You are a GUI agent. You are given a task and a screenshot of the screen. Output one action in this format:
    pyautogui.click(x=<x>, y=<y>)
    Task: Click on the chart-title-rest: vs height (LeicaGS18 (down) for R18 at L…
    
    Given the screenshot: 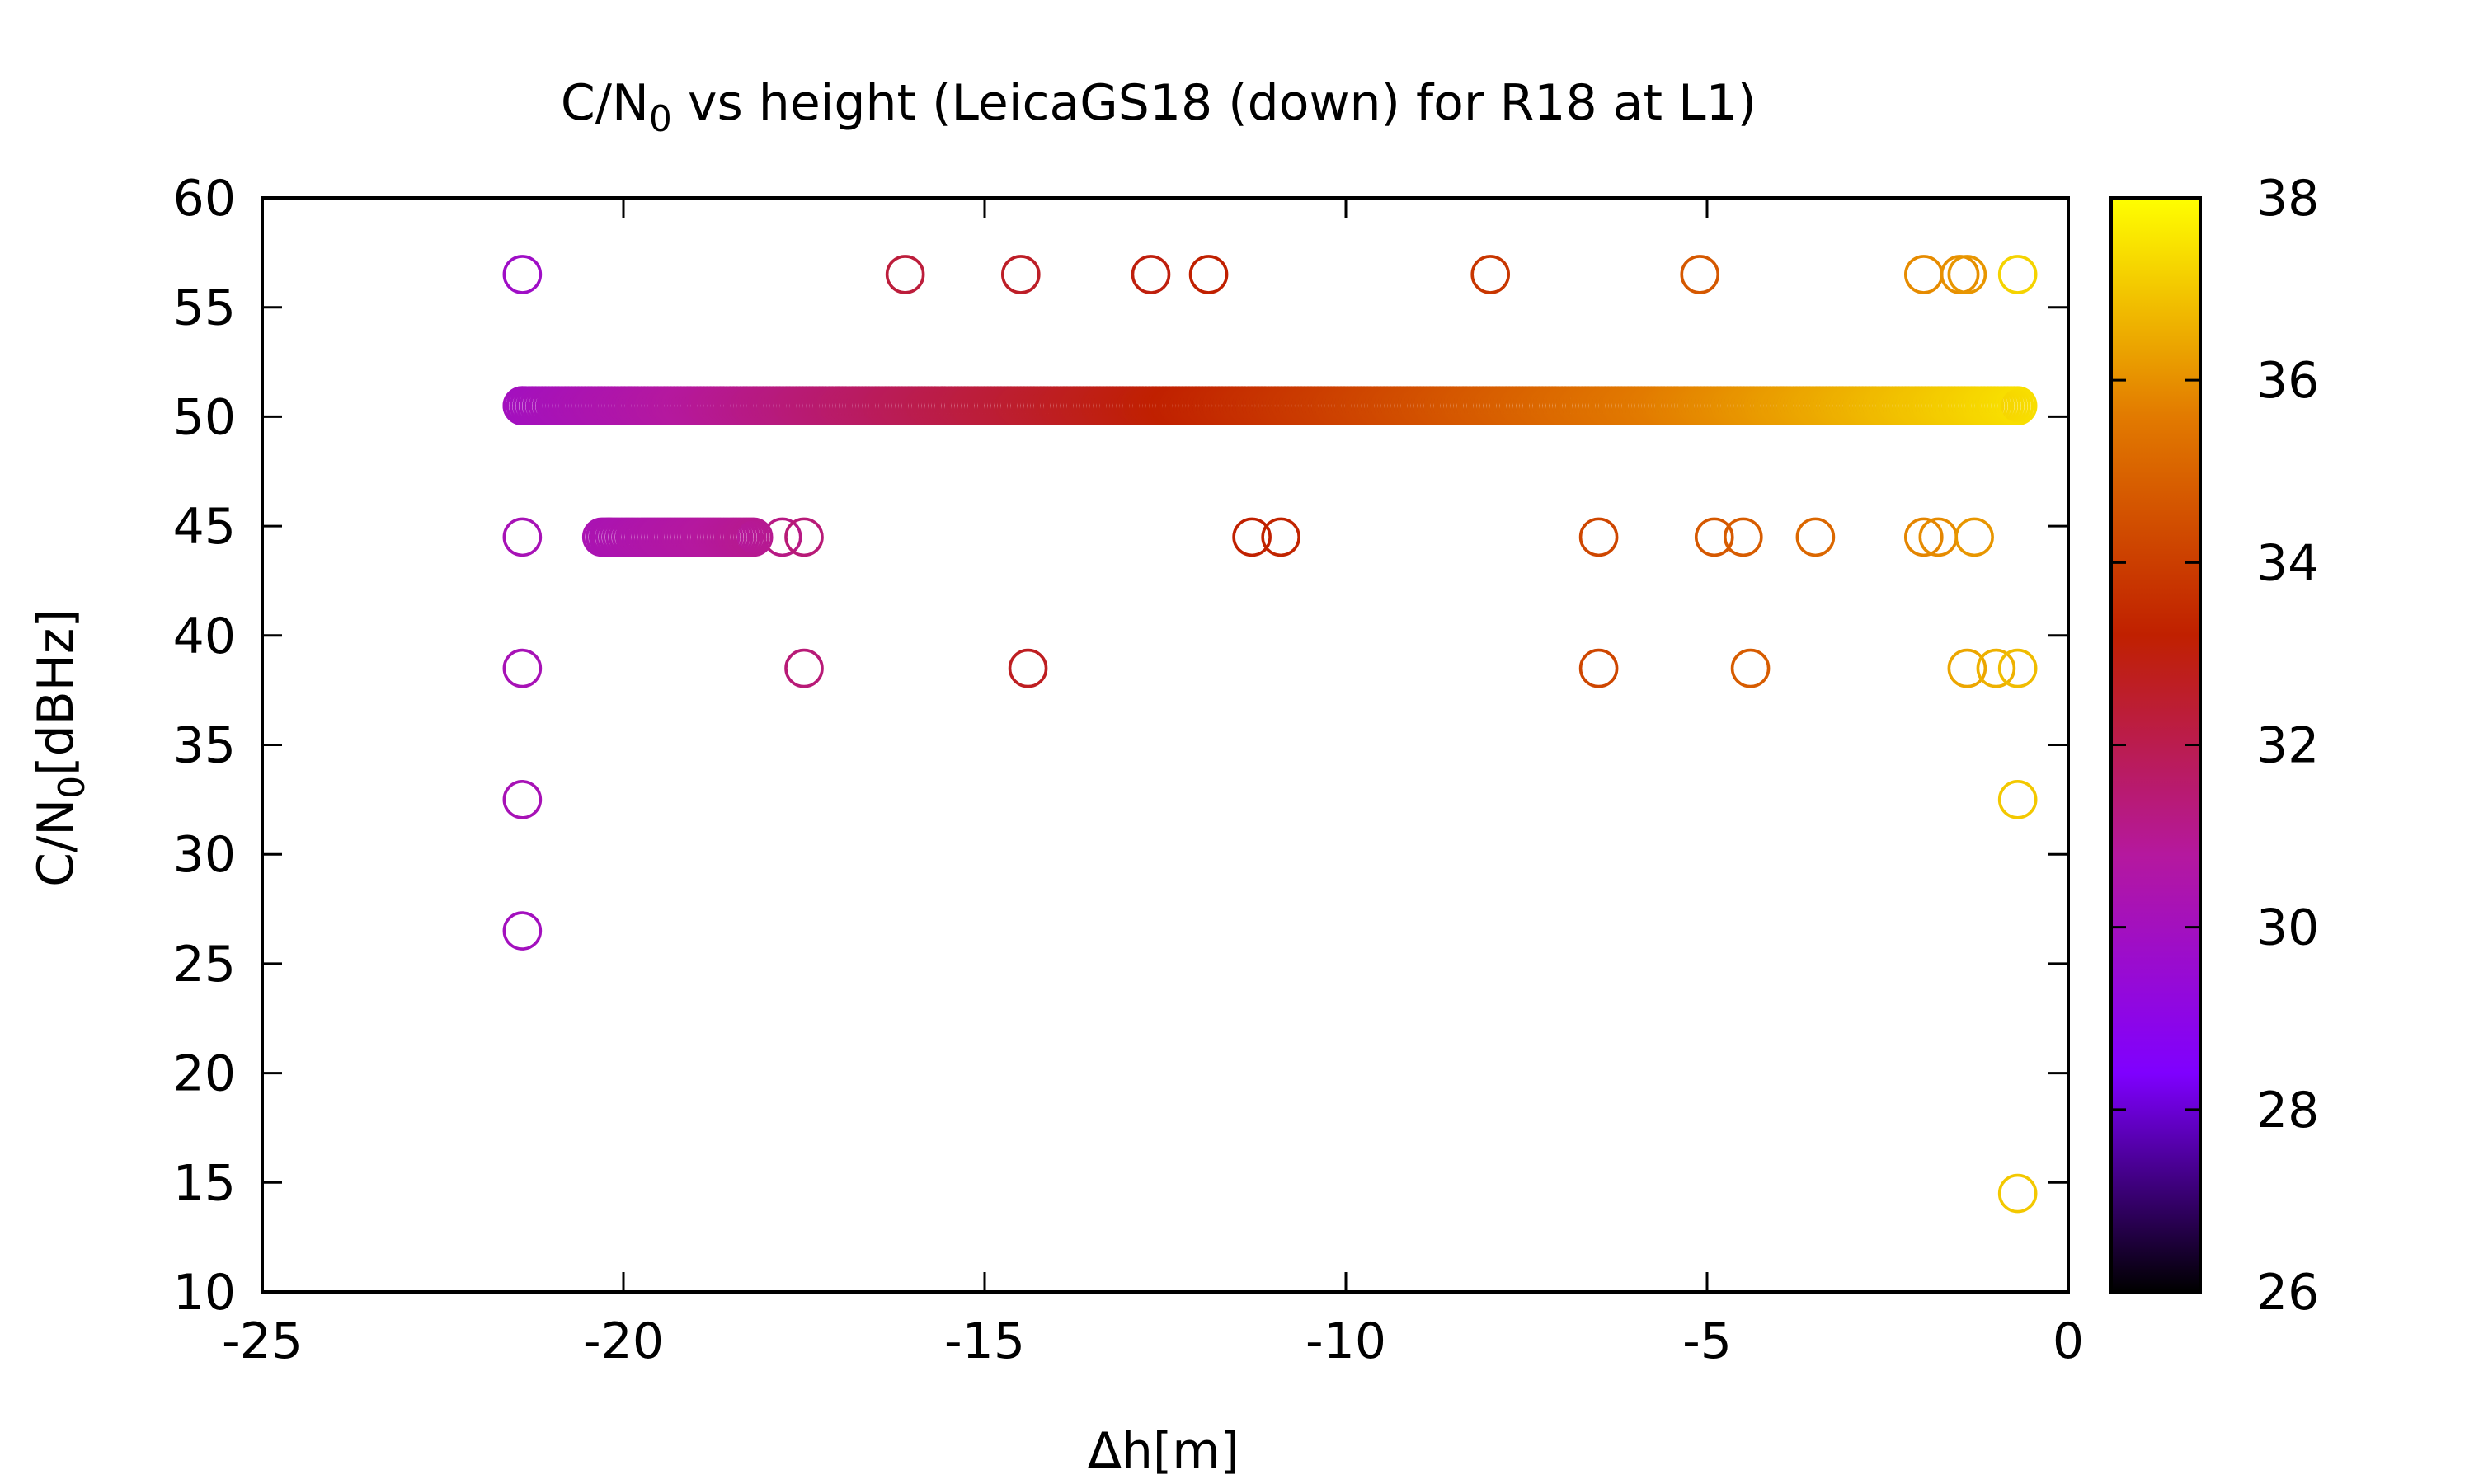 What is the action you would take?
    pyautogui.click(x=1214, y=103)
    